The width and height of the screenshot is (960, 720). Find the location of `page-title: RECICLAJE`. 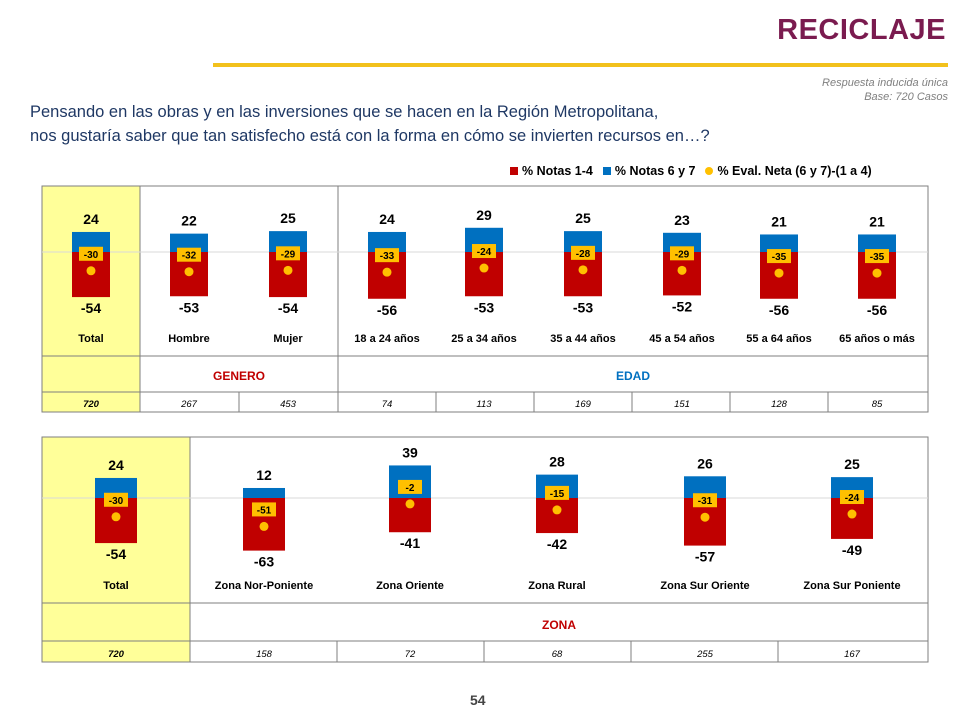

page-title: RECICLAJE is located at coordinates (861, 30).